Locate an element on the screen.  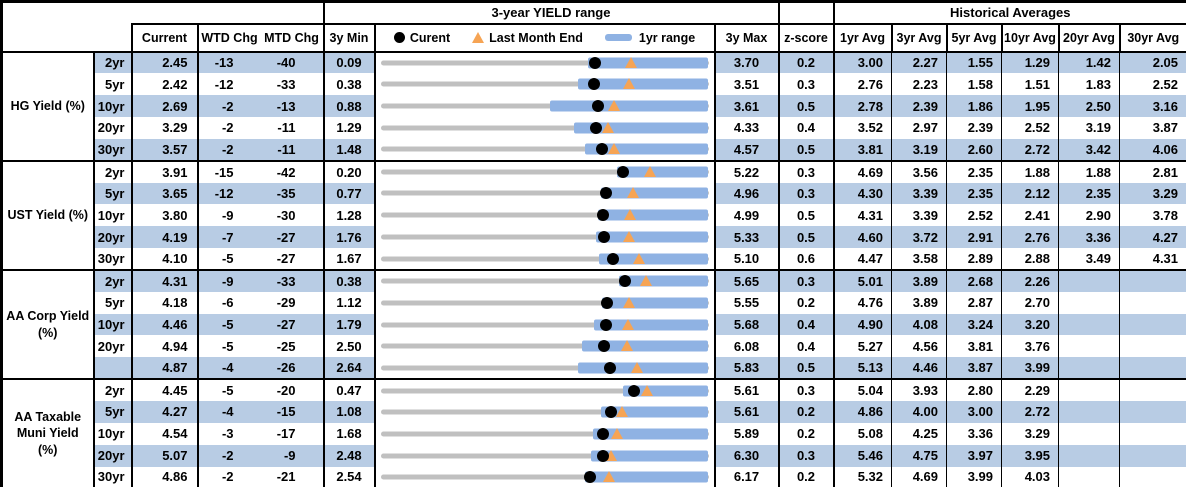
wtd-chg-value: -5 is located at coordinates (229, 259).